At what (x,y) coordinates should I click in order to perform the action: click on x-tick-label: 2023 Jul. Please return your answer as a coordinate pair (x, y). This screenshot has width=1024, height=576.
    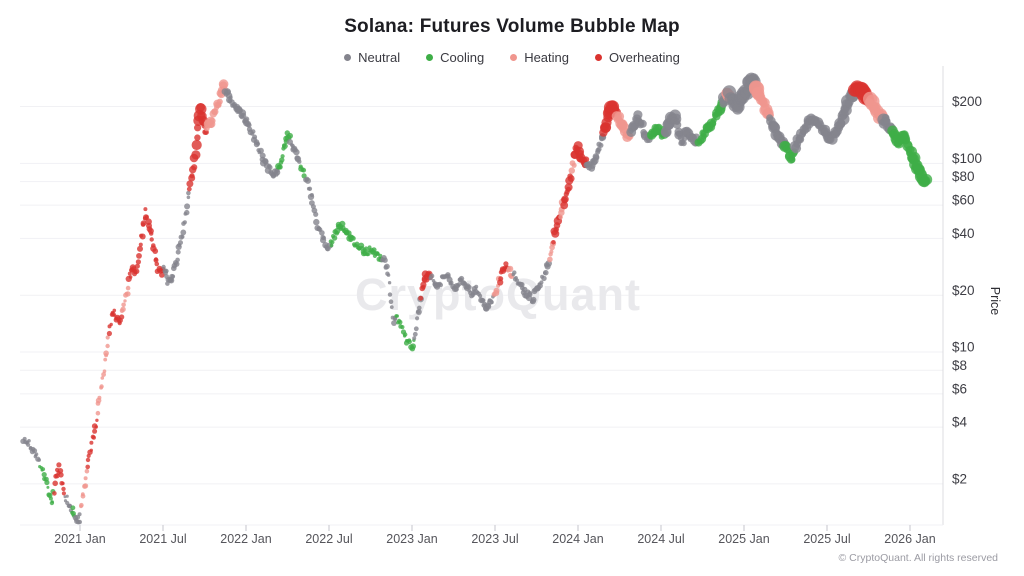
    Looking at the image, I should click on (494, 539).